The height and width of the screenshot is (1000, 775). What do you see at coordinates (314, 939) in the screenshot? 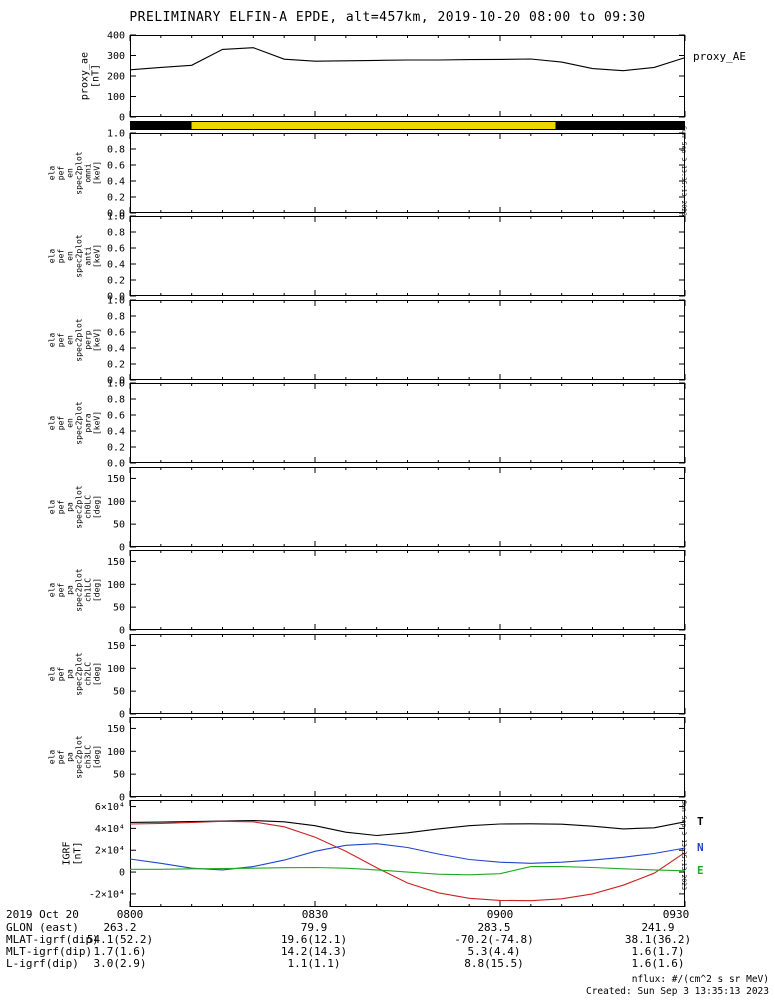
I see `mlat-value: 19.6(12.1)` at bounding box center [314, 939].